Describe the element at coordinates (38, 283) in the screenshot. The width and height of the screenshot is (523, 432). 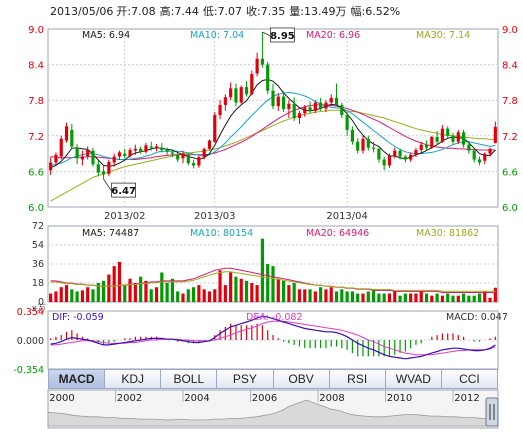
I see `volume-tick-label: 18` at that location.